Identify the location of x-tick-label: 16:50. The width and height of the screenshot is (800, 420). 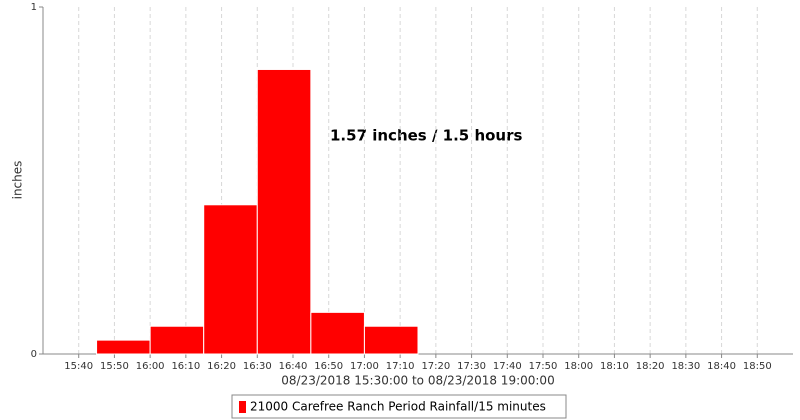
(328, 366).